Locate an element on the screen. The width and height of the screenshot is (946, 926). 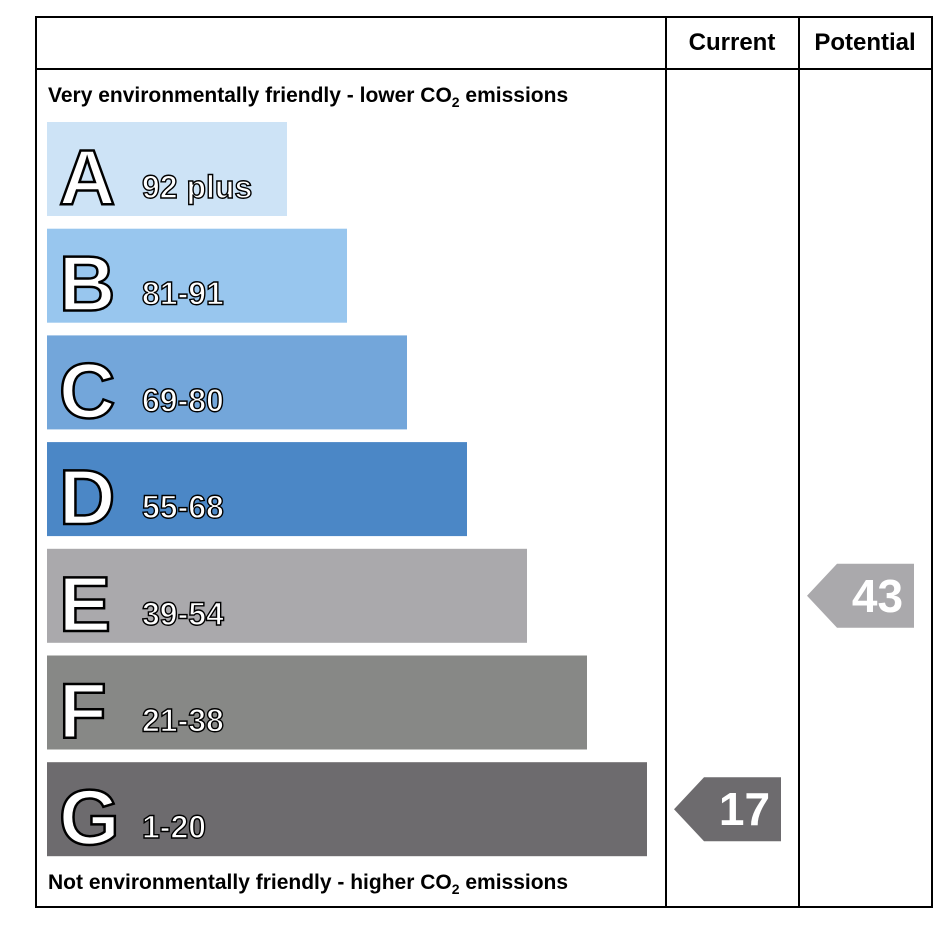
current-rating-marker-value: 17 is located at coordinates (744, 809).